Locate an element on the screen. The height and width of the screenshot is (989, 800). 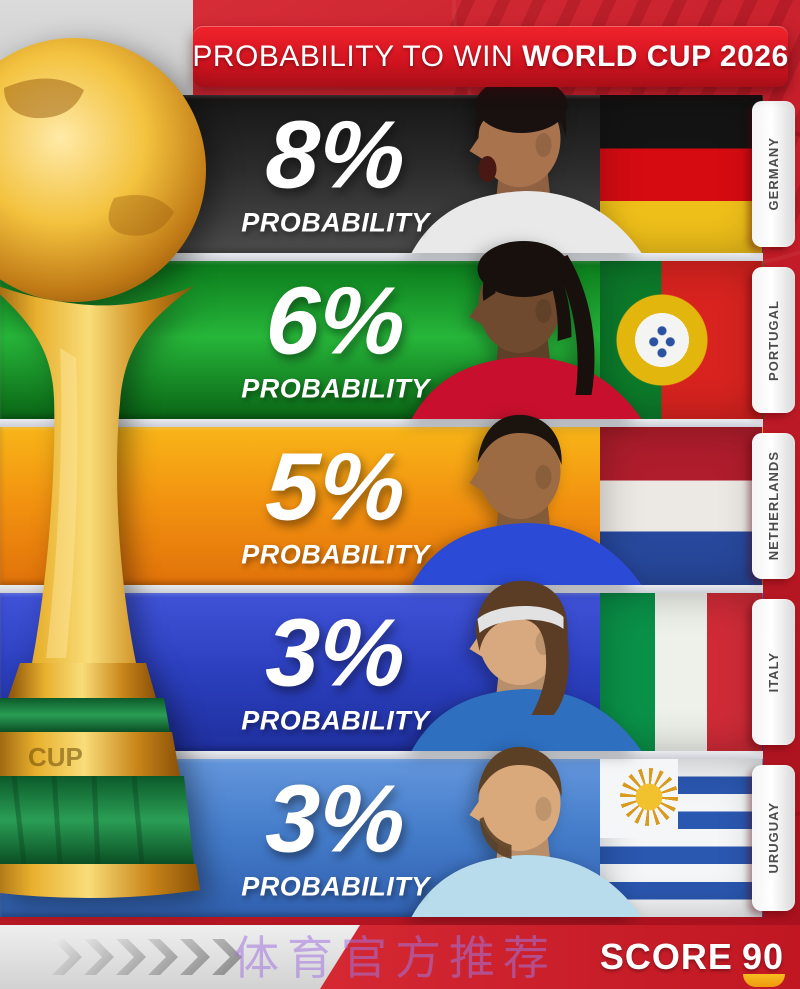
country-name: GERMANY is located at coordinates (773, 174).